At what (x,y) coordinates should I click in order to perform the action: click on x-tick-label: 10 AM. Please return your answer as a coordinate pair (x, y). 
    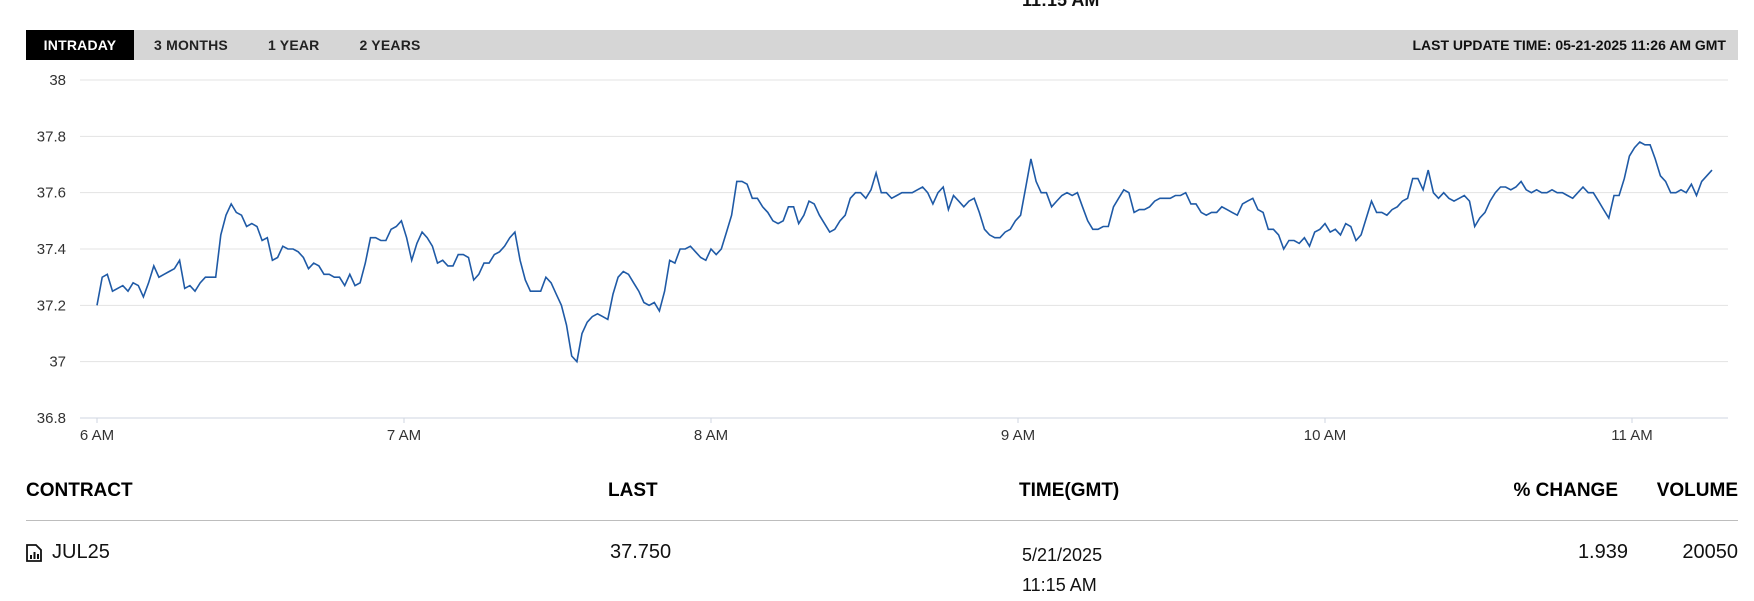
    Looking at the image, I should click on (1325, 435).